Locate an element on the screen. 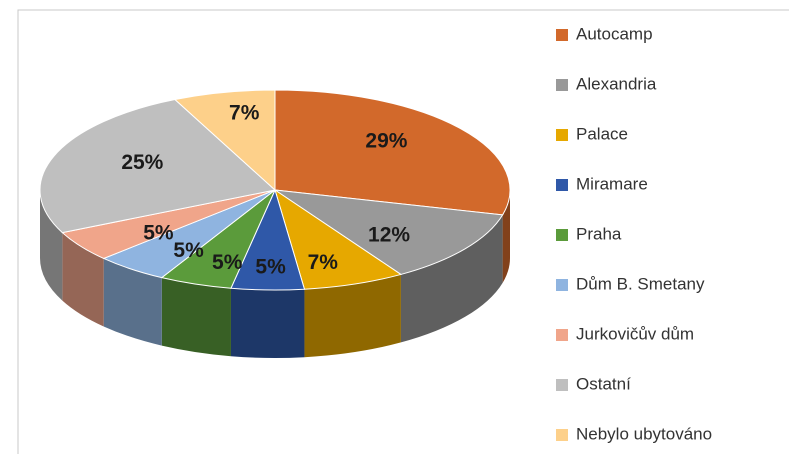 The width and height of the screenshot is (789, 454). data-label: 29% is located at coordinates (386, 141).